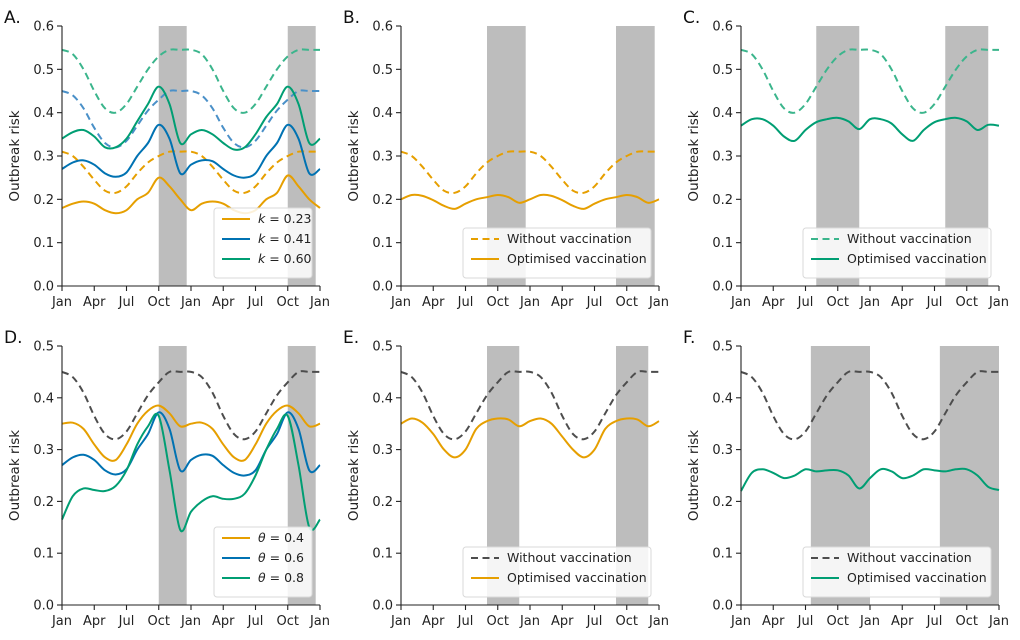 The height and width of the screenshot is (640, 1020). I want to click on legend-label: Optimised vaccination, so click(577, 577).